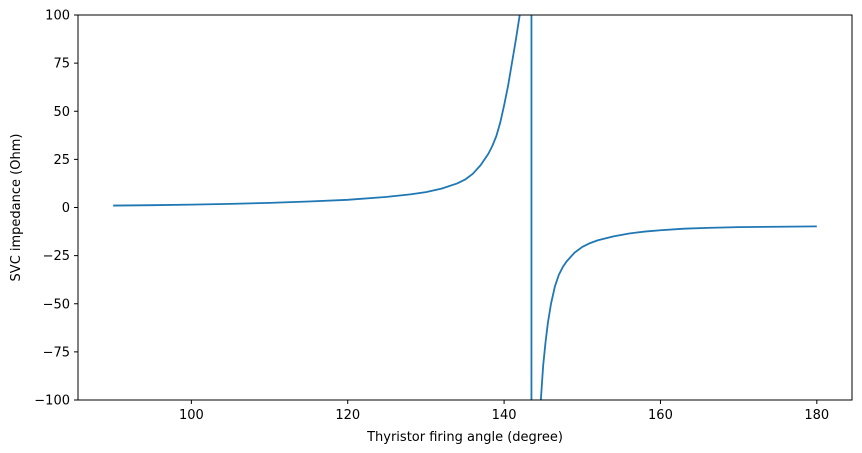  What do you see at coordinates (504, 415) in the screenshot?
I see `x-tick-label: 140` at bounding box center [504, 415].